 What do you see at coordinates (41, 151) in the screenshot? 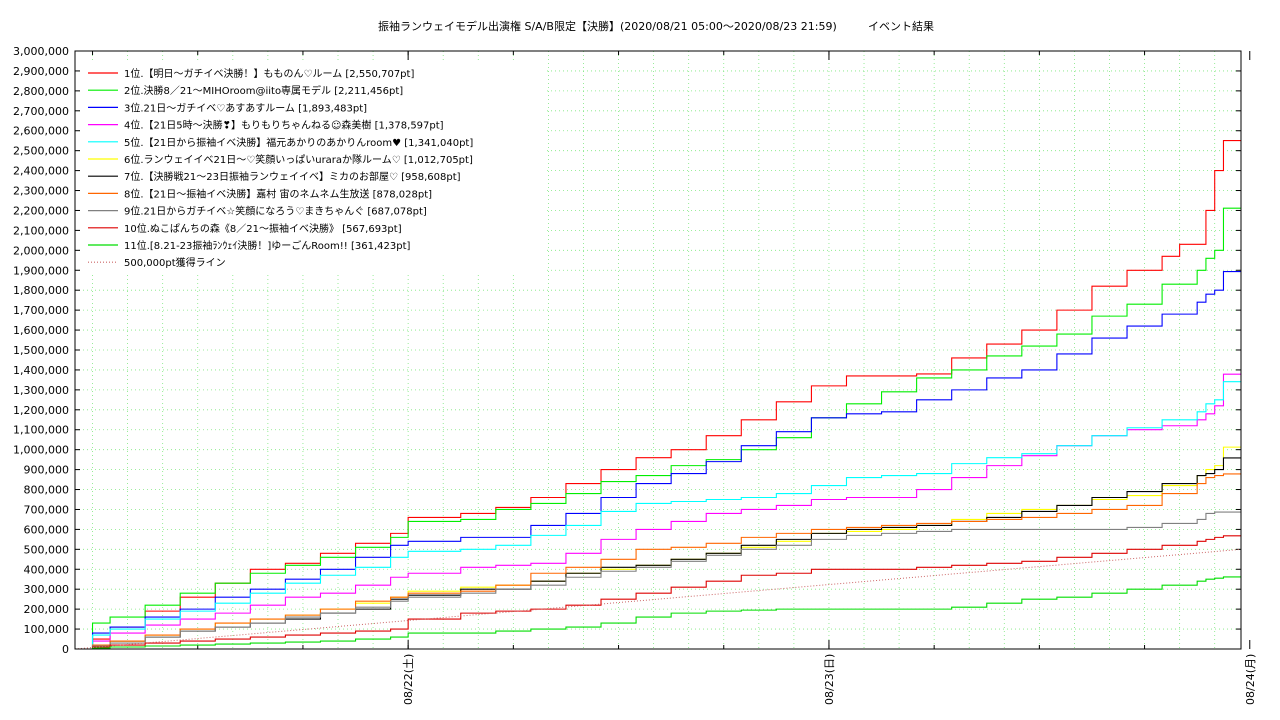
I see `y-tick-label: 2,500,000` at bounding box center [41, 151].